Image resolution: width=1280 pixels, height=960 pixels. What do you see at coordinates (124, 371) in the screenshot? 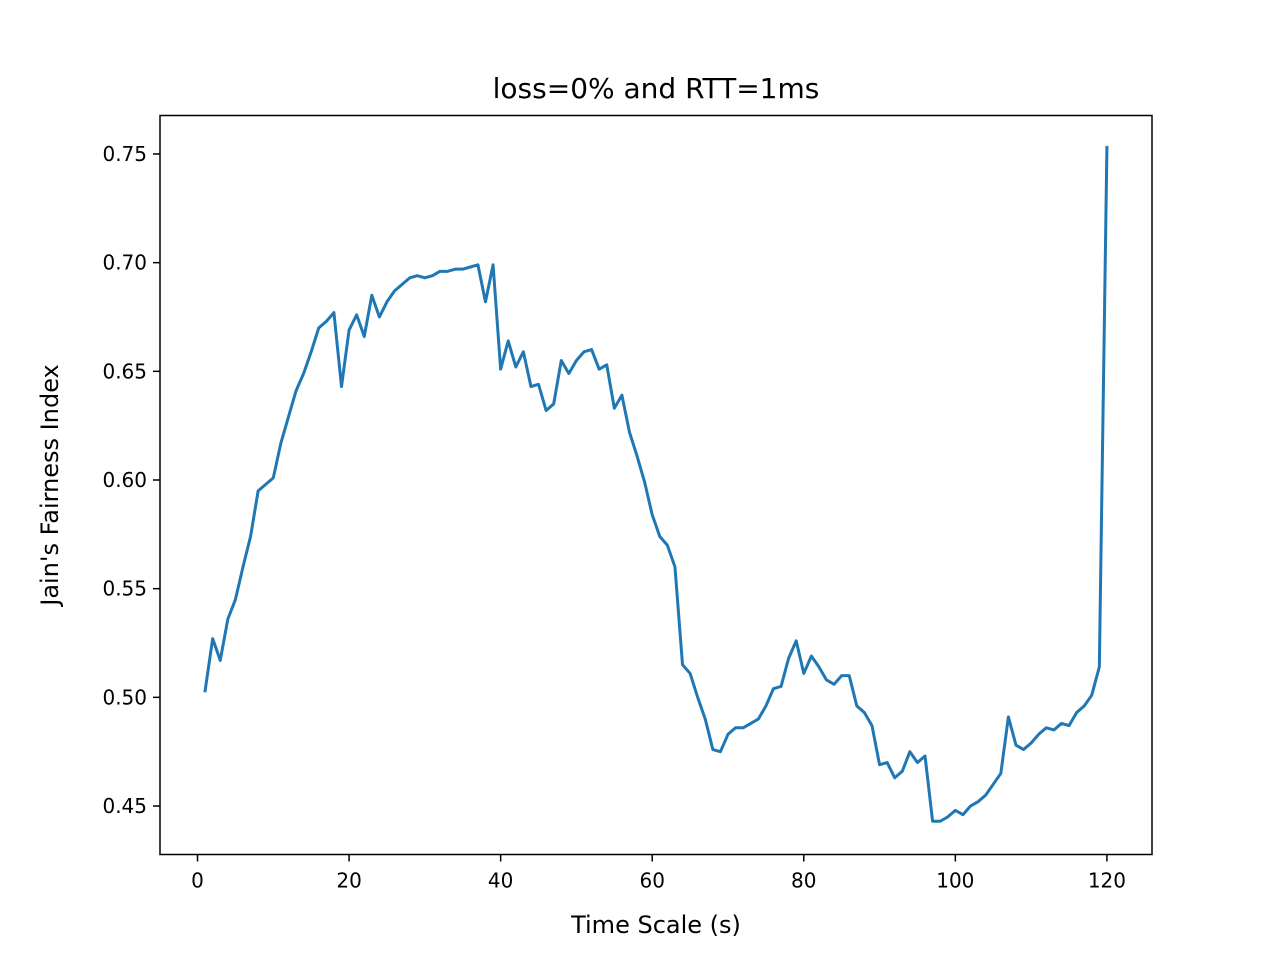
I see `y-tick-label: 0.65` at bounding box center [124, 371].